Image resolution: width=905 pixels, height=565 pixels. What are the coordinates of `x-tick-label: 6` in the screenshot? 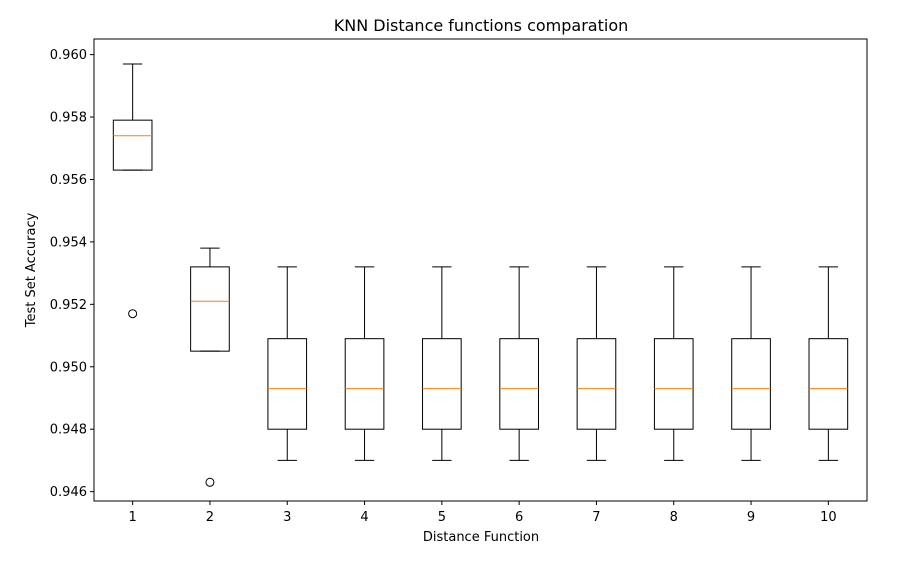 It's located at (519, 517).